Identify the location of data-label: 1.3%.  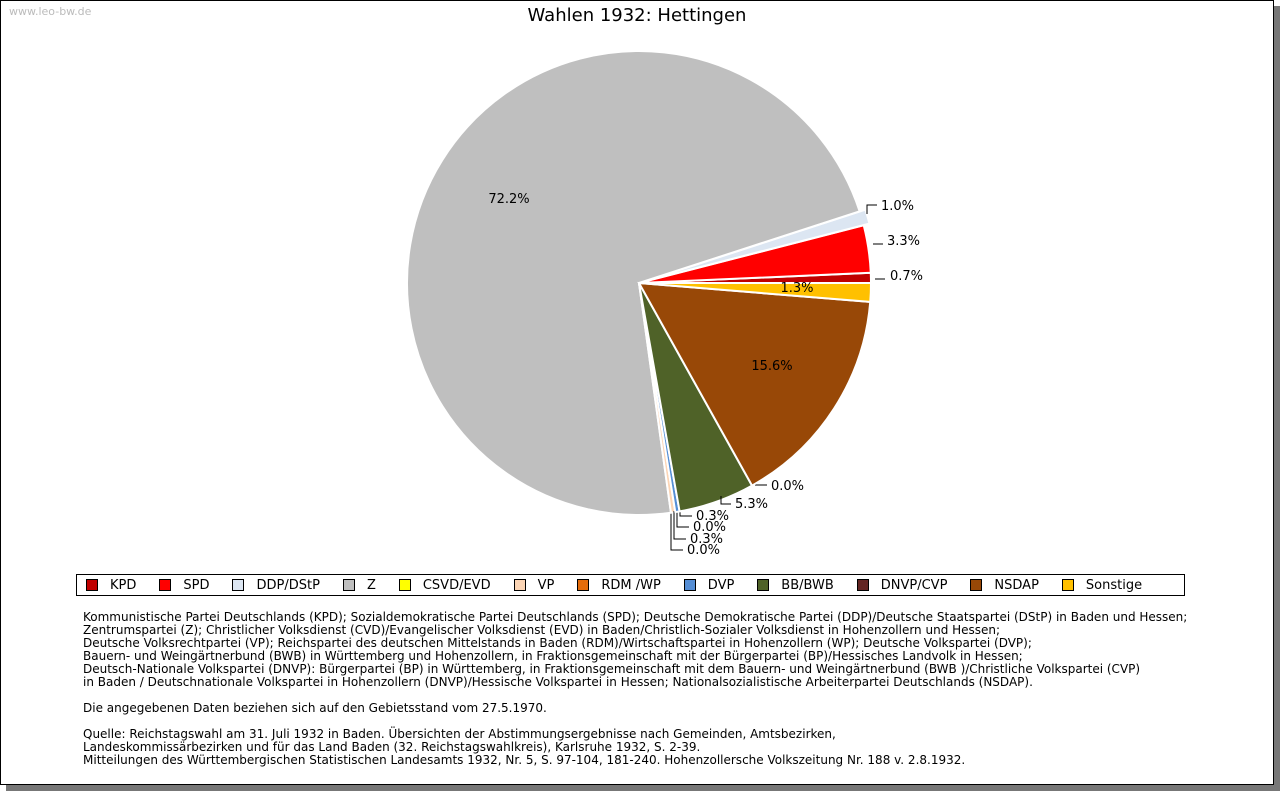
(796, 288).